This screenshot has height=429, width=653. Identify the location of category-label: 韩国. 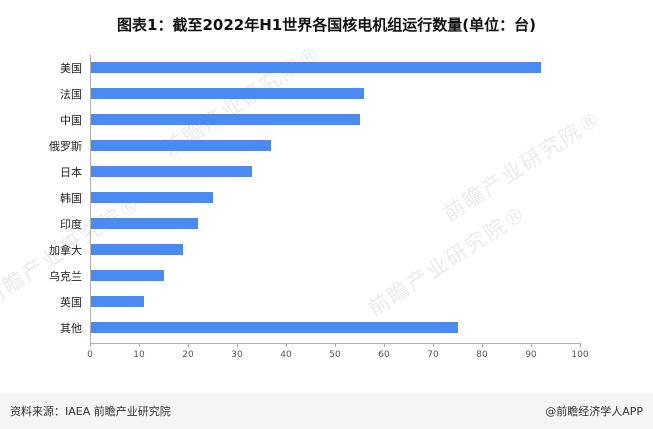
(71, 198).